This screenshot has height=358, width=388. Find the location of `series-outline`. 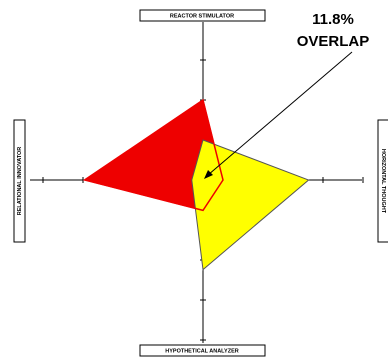

series-outline is located at coordinates (153, 155).